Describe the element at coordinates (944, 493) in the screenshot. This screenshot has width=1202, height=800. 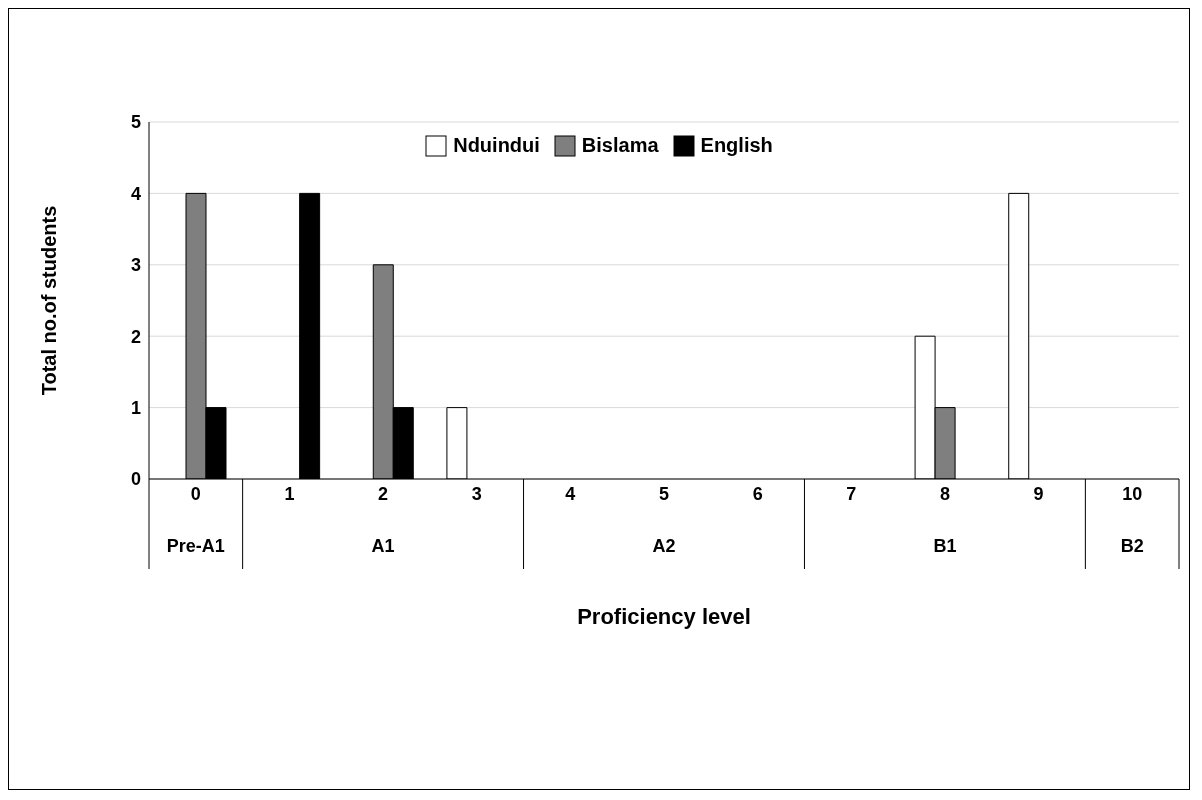
I see `x-tick-label: 8` at that location.